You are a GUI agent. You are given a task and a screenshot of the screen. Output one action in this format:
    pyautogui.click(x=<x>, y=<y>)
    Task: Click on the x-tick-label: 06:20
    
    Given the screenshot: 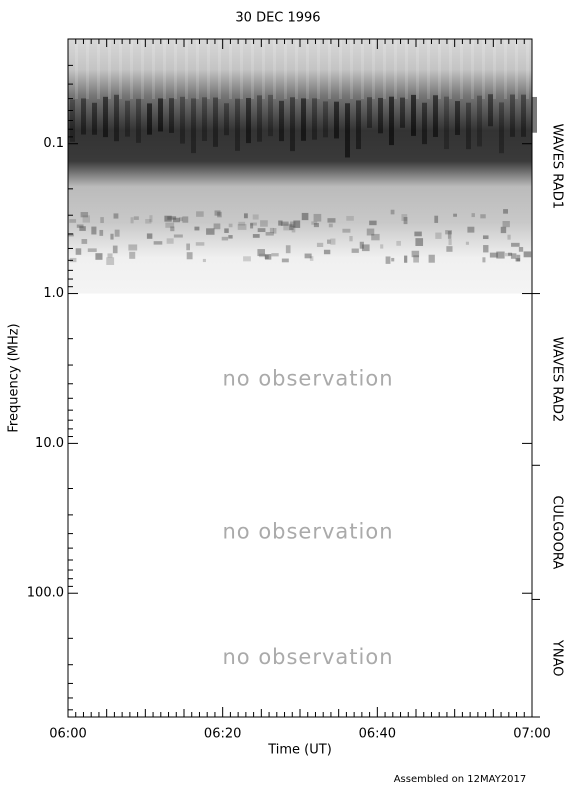 What is the action you would take?
    pyautogui.click(x=222, y=734)
    